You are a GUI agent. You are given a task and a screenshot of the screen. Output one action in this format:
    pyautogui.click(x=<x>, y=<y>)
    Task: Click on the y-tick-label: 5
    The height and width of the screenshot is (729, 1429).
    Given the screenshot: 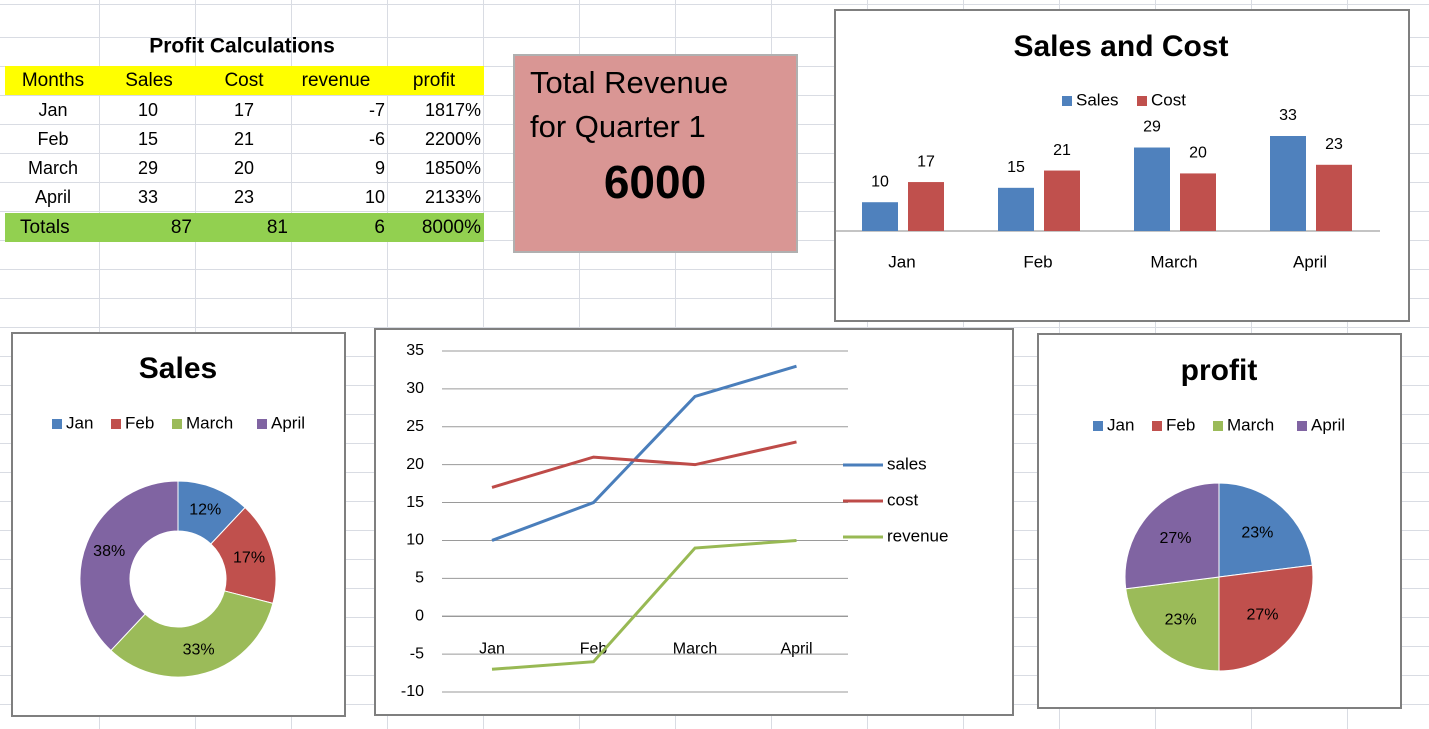 What is the action you would take?
    pyautogui.click(x=419, y=578)
    